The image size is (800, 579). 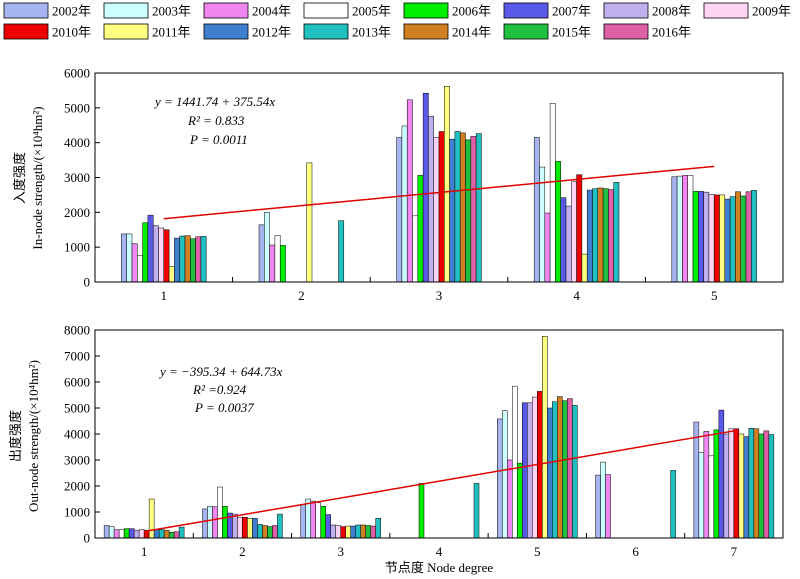 I want to click on out-degree-bar-c7-s12, so click(x=751, y=483).